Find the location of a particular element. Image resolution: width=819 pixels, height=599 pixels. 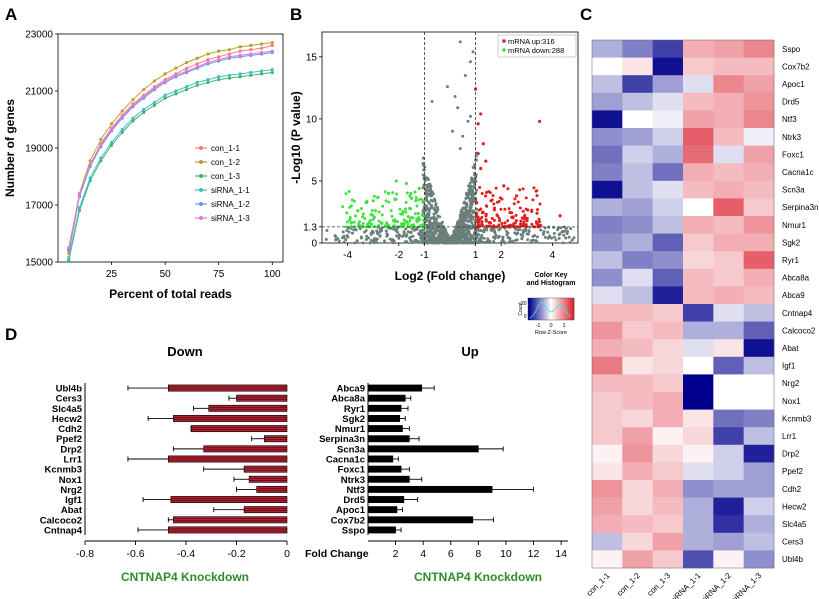

x-axis-label: CNTNAP4 Knockdown is located at coordinates (478, 577).